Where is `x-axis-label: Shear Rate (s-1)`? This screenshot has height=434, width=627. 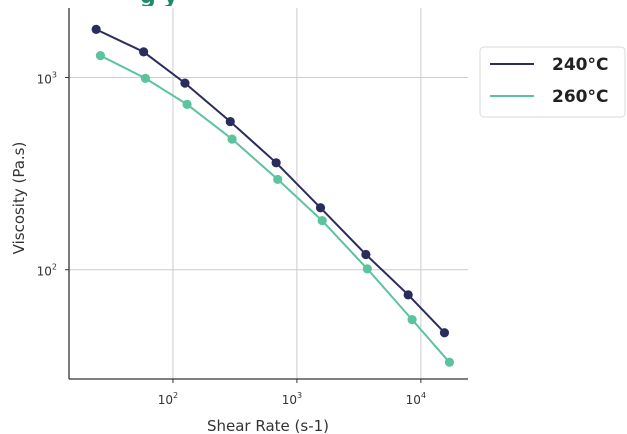 x-axis-label: Shear Rate (s-1) is located at coordinates (268, 425).